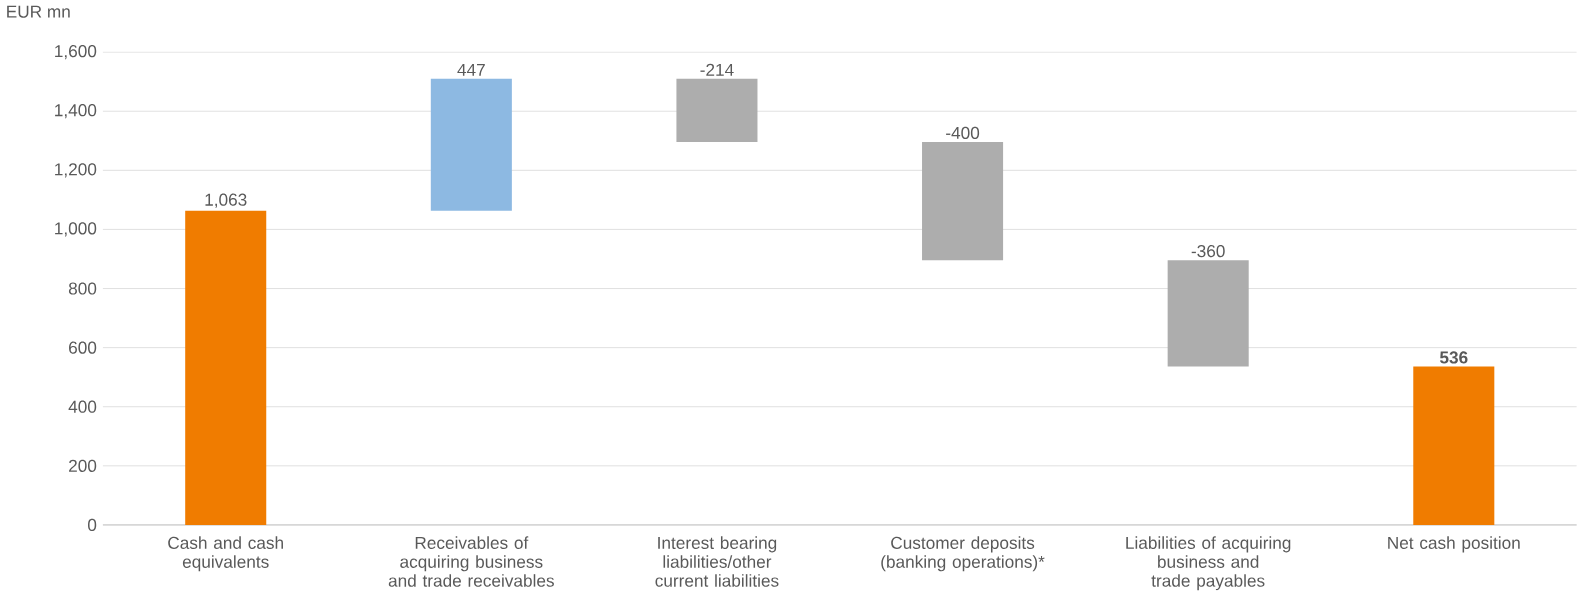 This screenshot has height=596, width=1577. I want to click on y-tick-label: 1,400, so click(76, 111).